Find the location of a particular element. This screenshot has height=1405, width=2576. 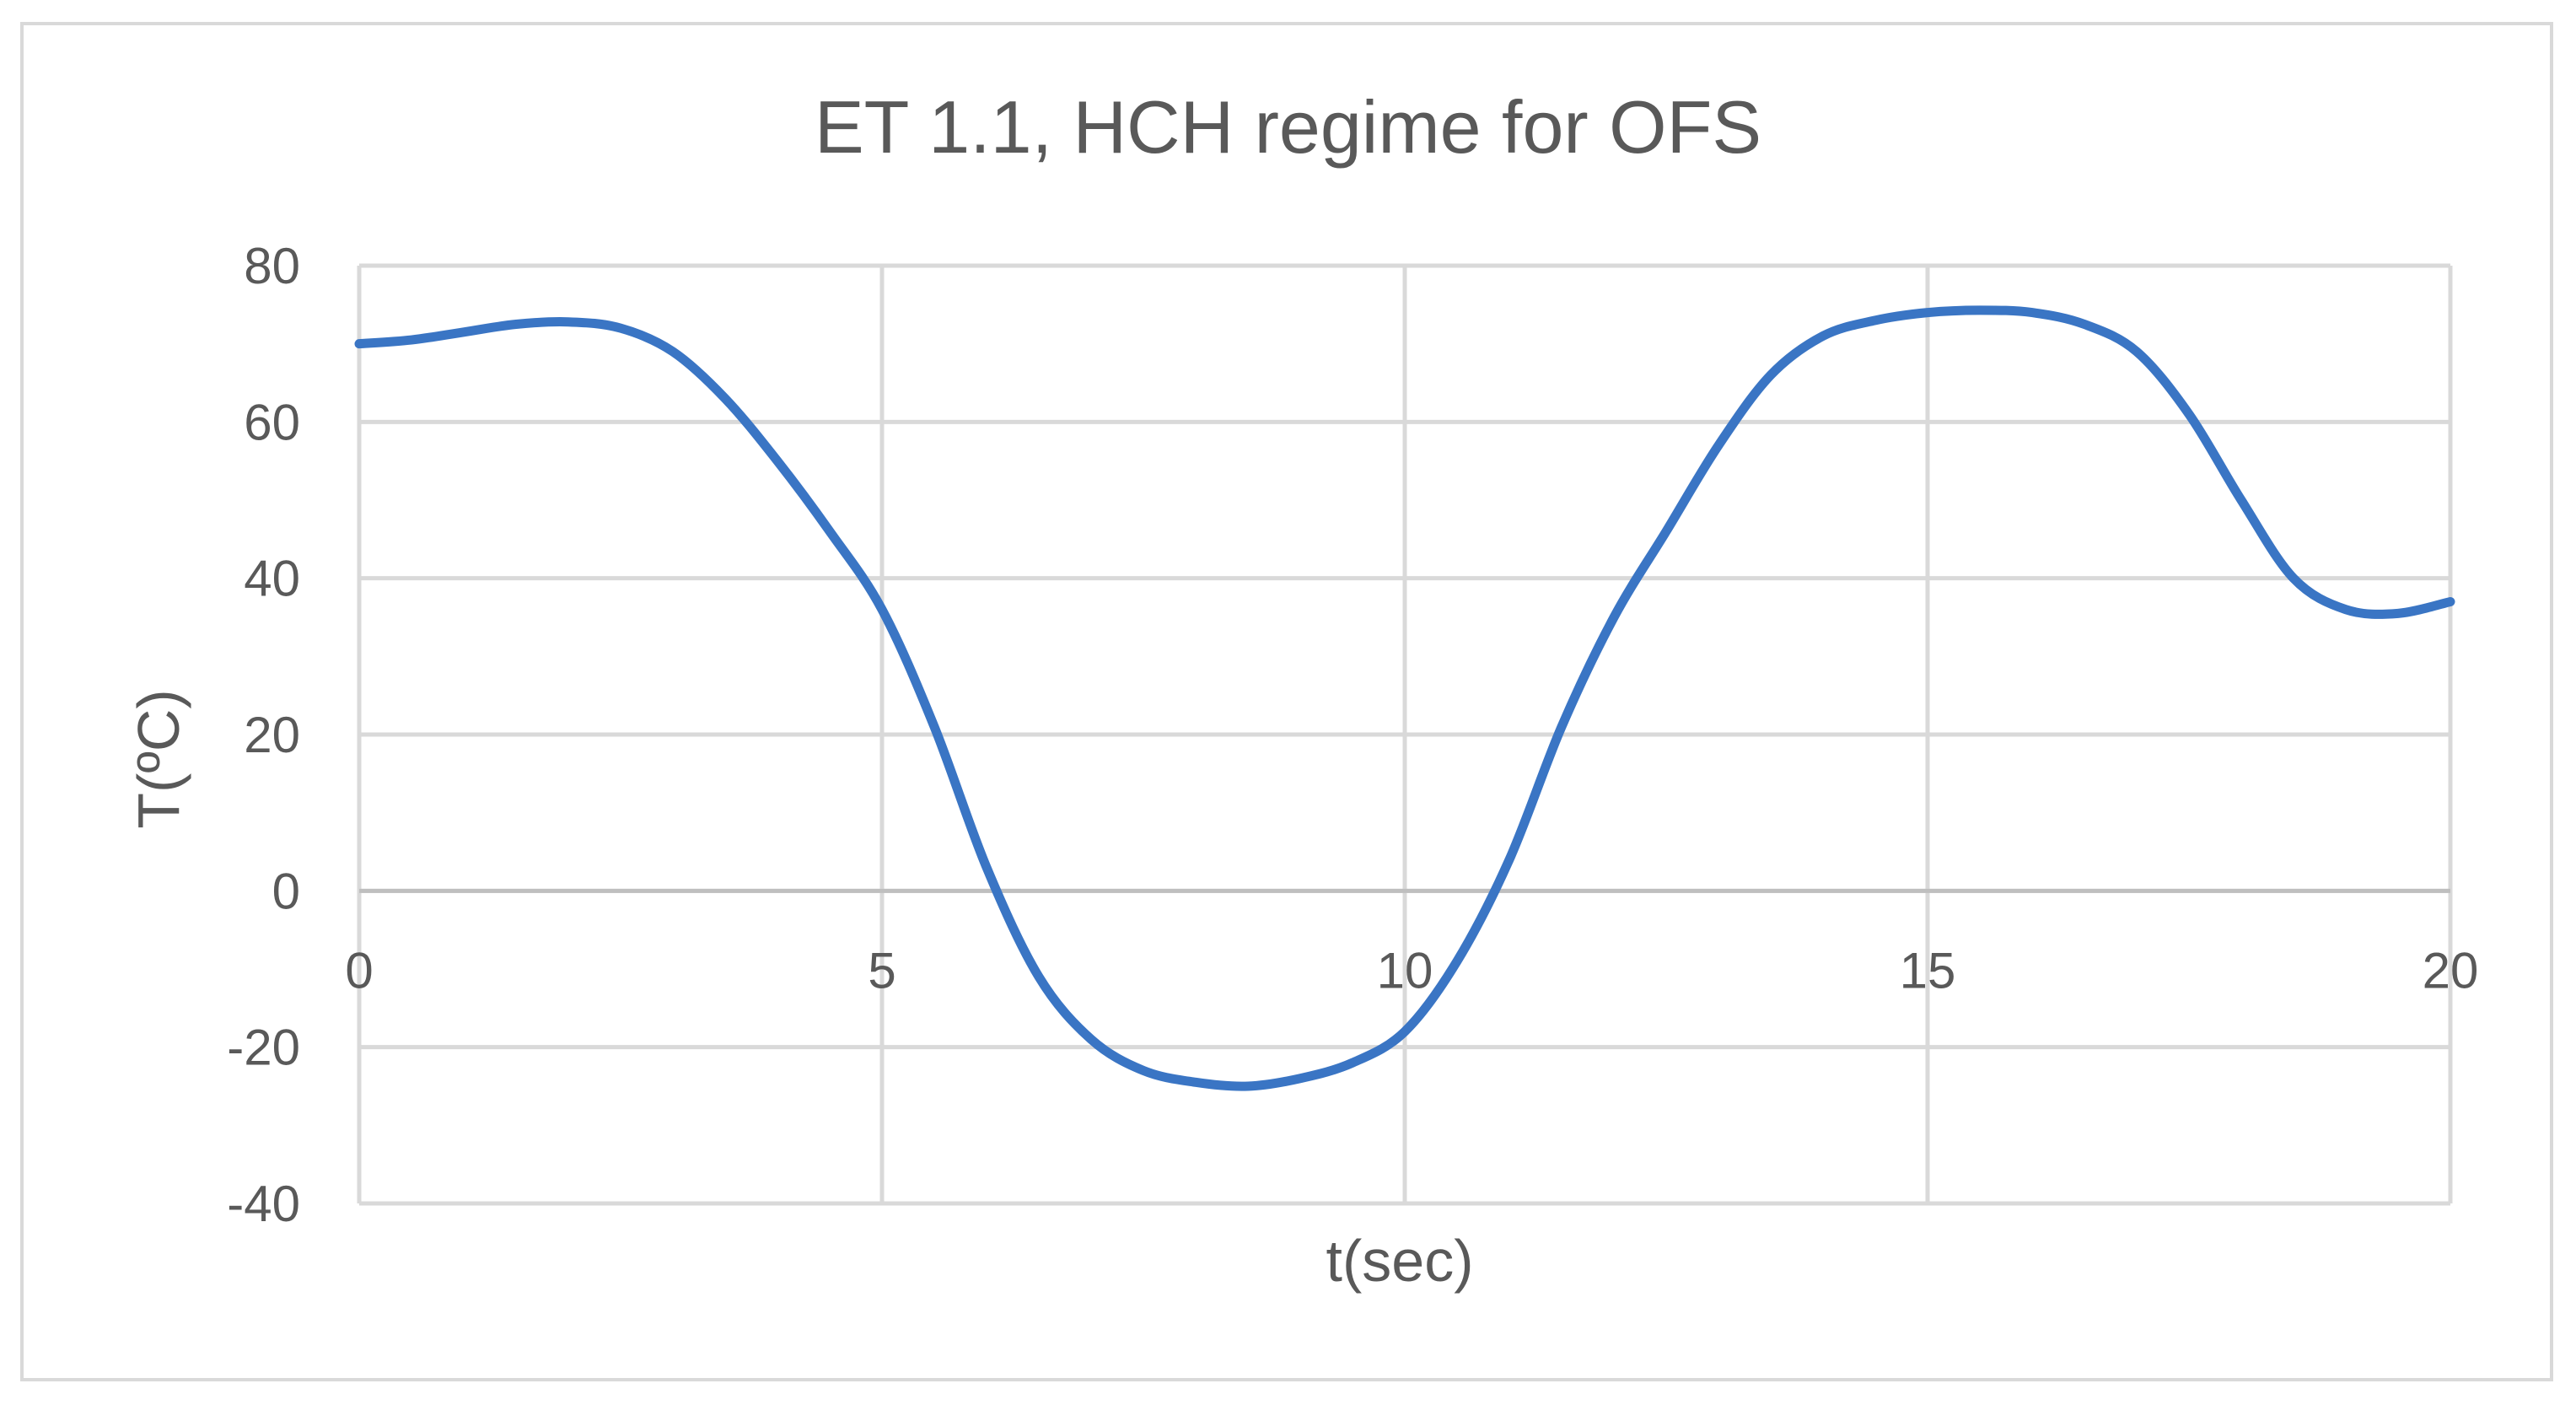

x-axis-label: t(sec) is located at coordinates (1400, 1261).